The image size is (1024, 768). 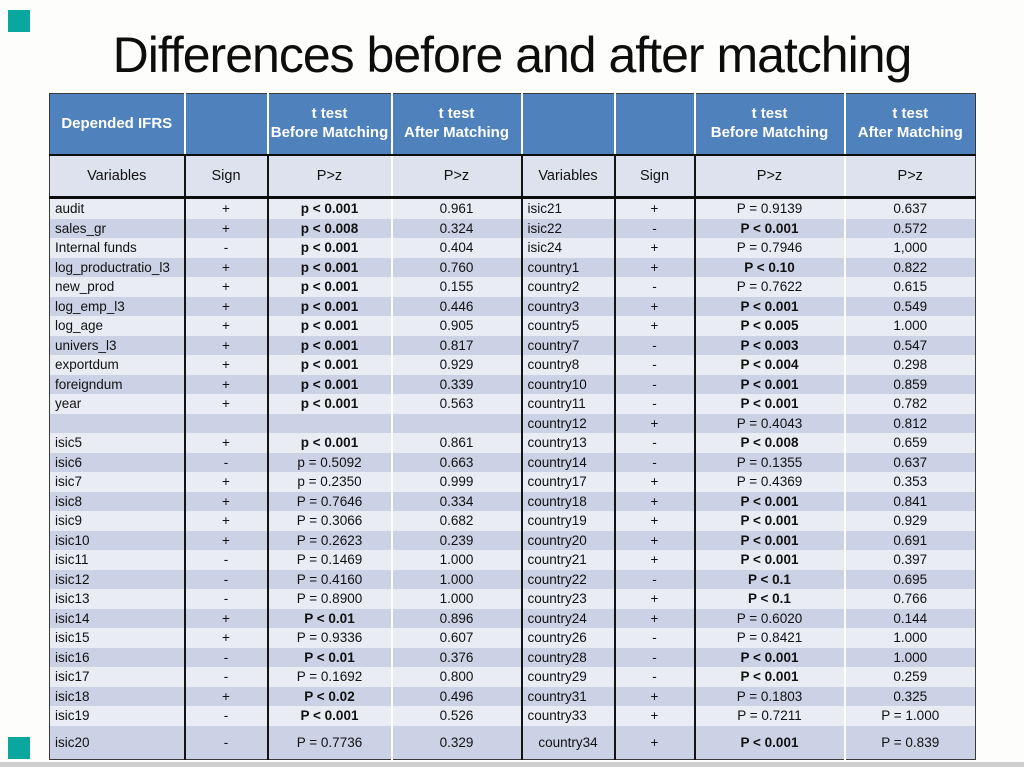 What do you see at coordinates (770, 267) in the screenshot?
I see `pvalue-before-cell: P < 0.10` at bounding box center [770, 267].